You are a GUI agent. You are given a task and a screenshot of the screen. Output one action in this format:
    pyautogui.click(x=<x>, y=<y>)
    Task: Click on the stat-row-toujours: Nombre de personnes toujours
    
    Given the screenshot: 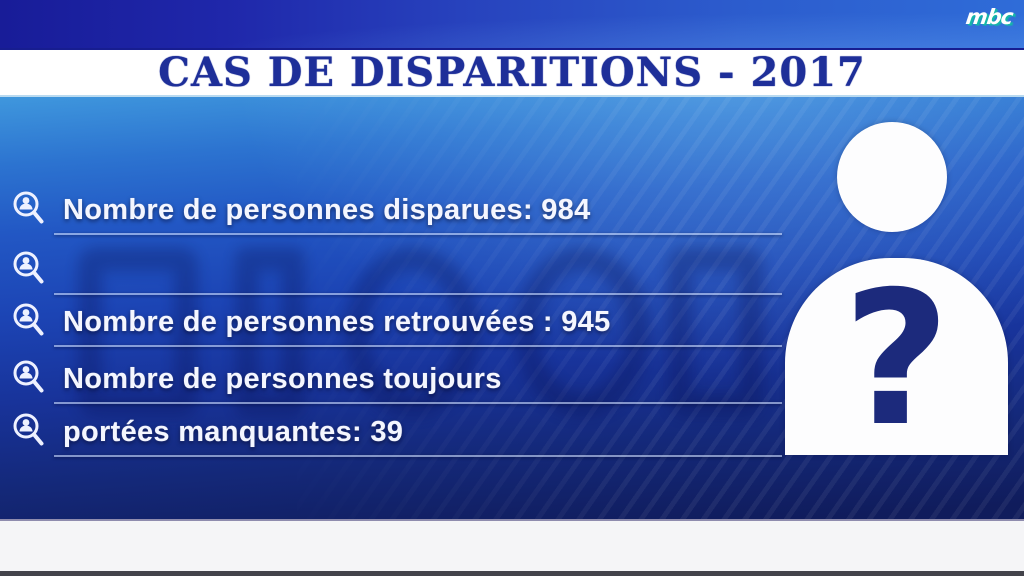 What is the action you would take?
    pyautogui.click(x=396, y=380)
    